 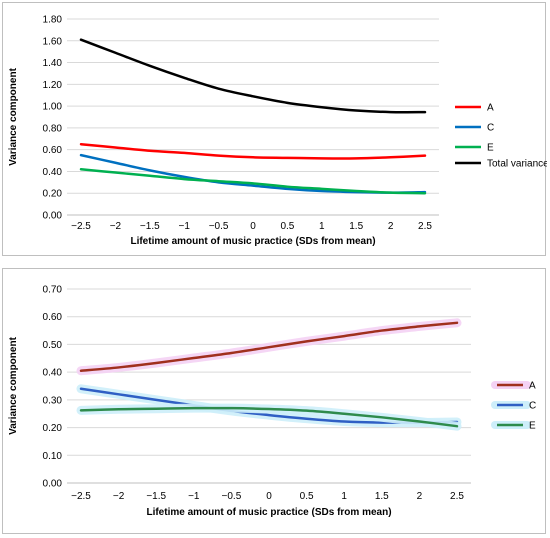 What do you see at coordinates (53, 85) in the screenshot?
I see `y-tick-label: 1.20` at bounding box center [53, 85].